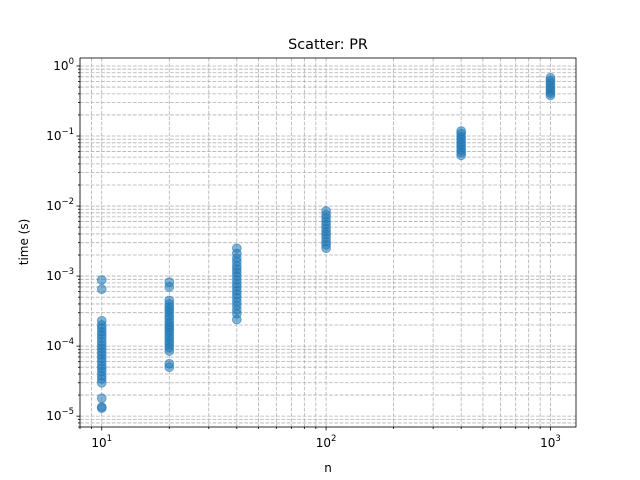  What do you see at coordinates (328, 45) in the screenshot?
I see `chart-title: Scatter: PR` at bounding box center [328, 45].